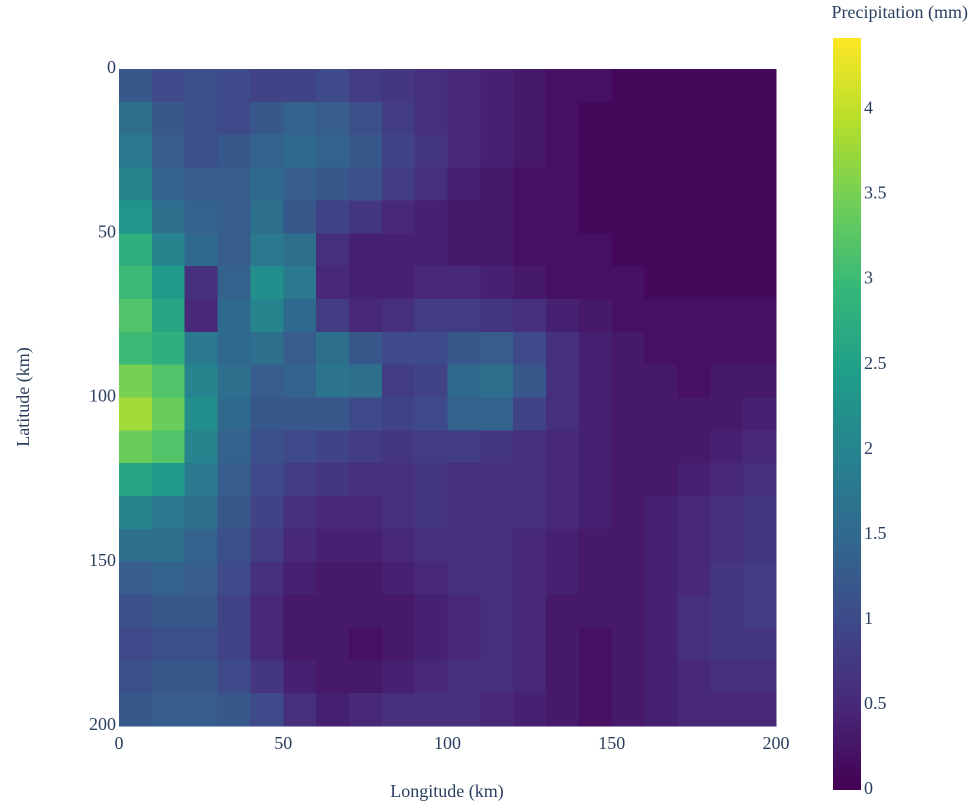 Image resolution: width=971 pixels, height=806 pixels. Describe the element at coordinates (875, 533) in the screenshot. I see `colorbar-tick-label: 1.5` at that location.